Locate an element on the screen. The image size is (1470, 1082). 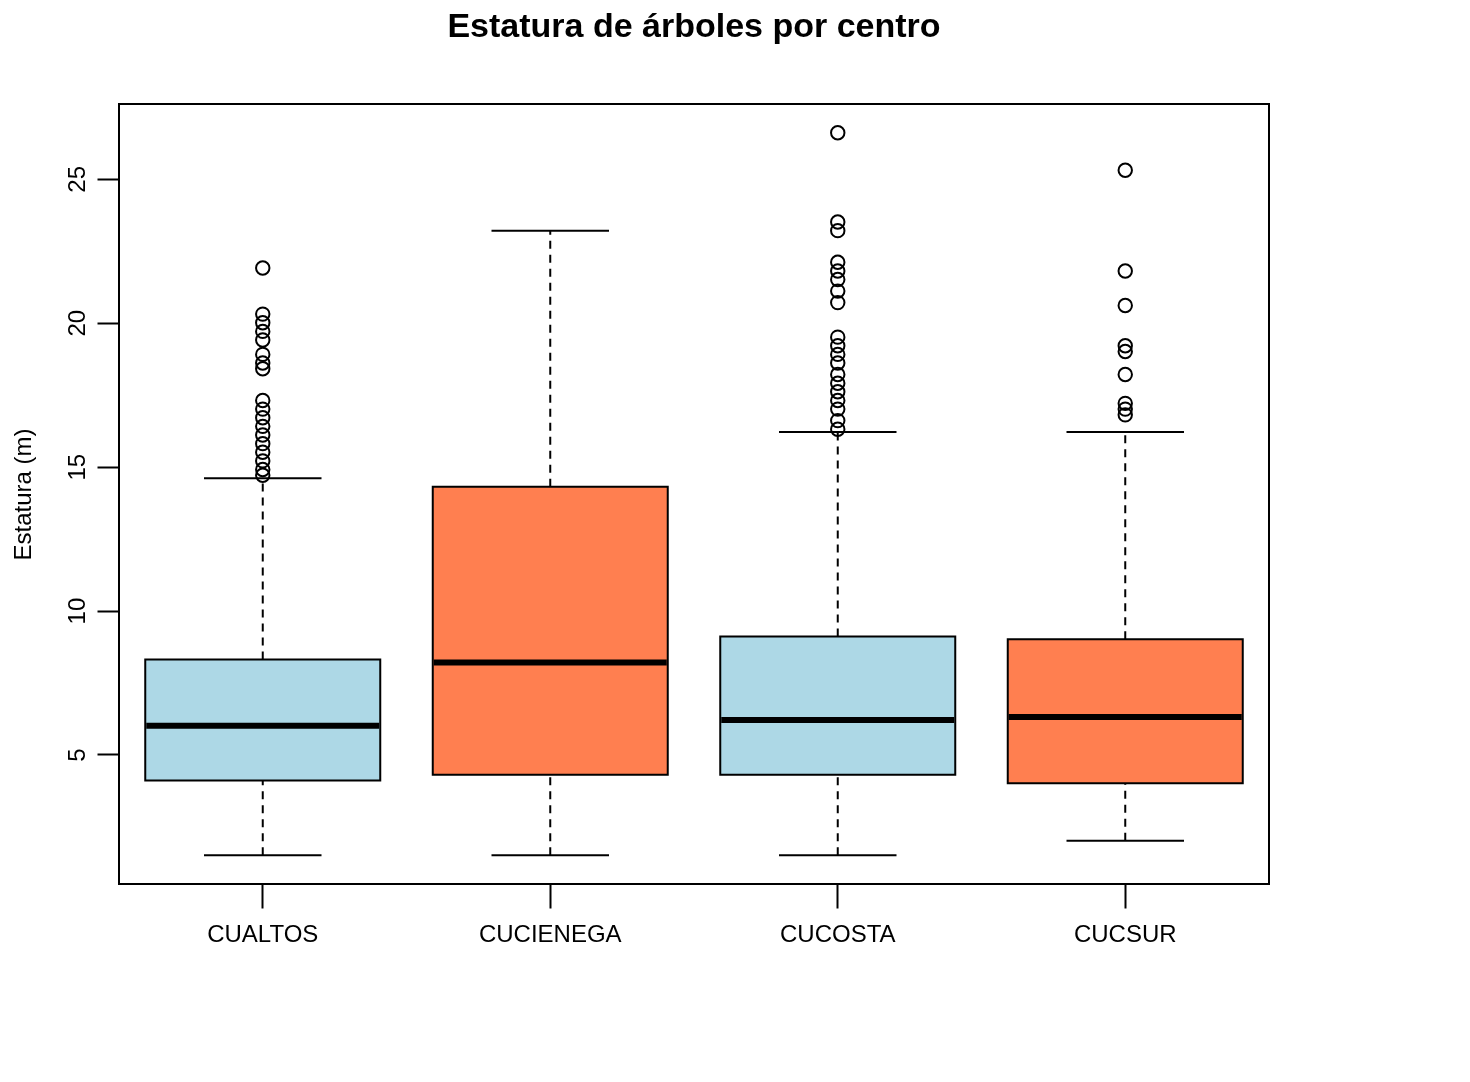
y-axis-title: Estatura (m) is located at coordinates (22, 494).